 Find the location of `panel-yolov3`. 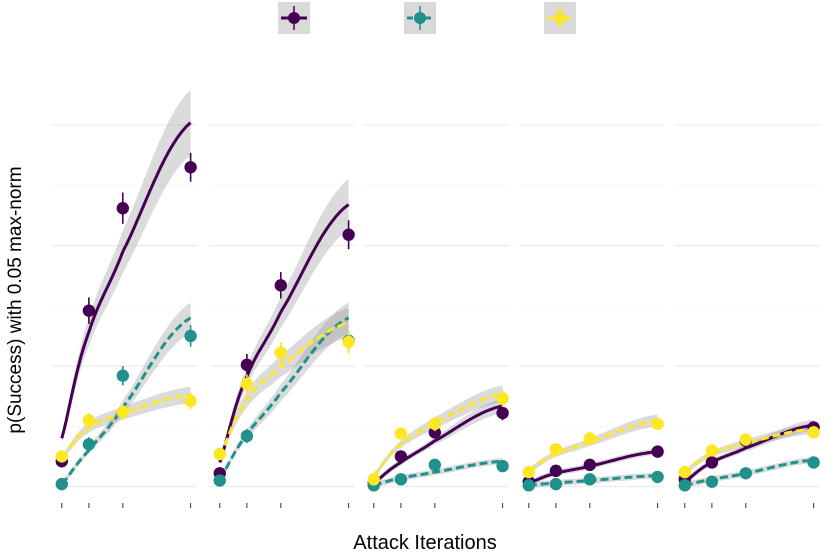

panel-yolov3 is located at coordinates (124, 298).